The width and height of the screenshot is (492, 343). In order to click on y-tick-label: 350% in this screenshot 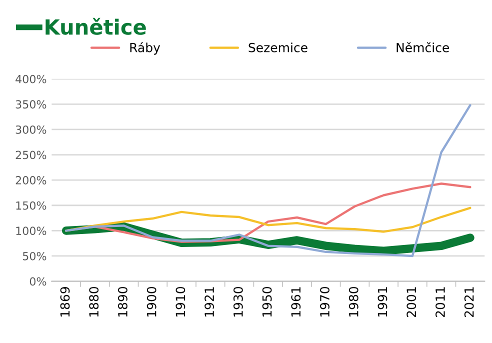, I will do `click(31, 104)`.